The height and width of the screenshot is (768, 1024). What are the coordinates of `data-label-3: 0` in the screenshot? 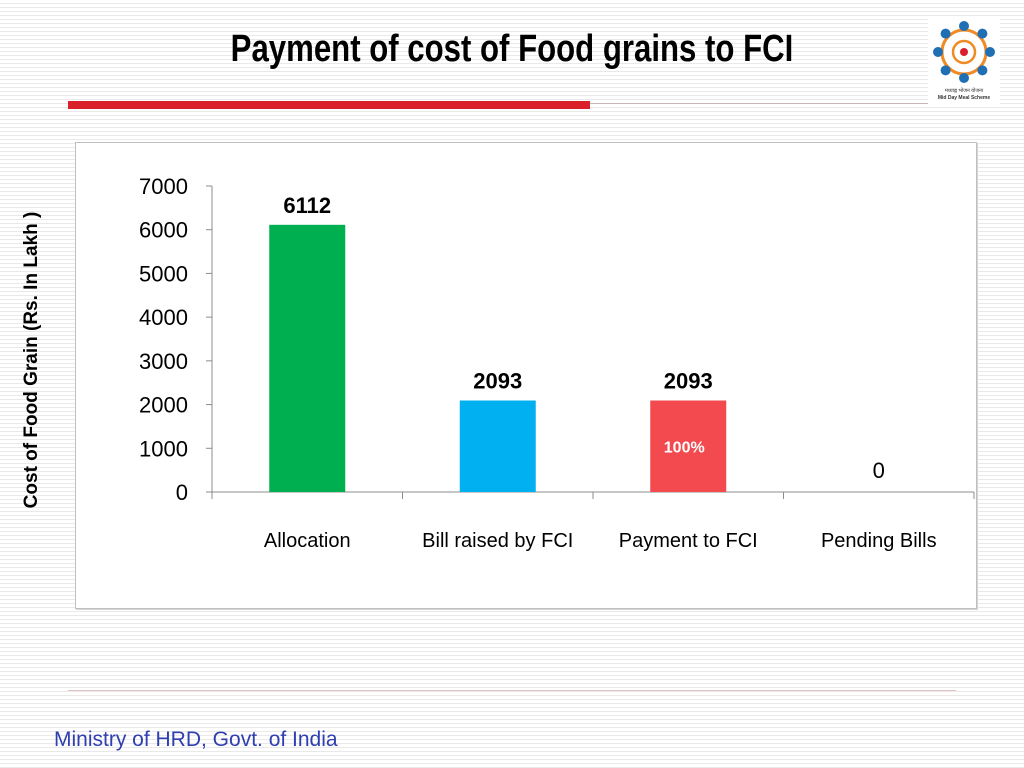 It's located at (879, 470).